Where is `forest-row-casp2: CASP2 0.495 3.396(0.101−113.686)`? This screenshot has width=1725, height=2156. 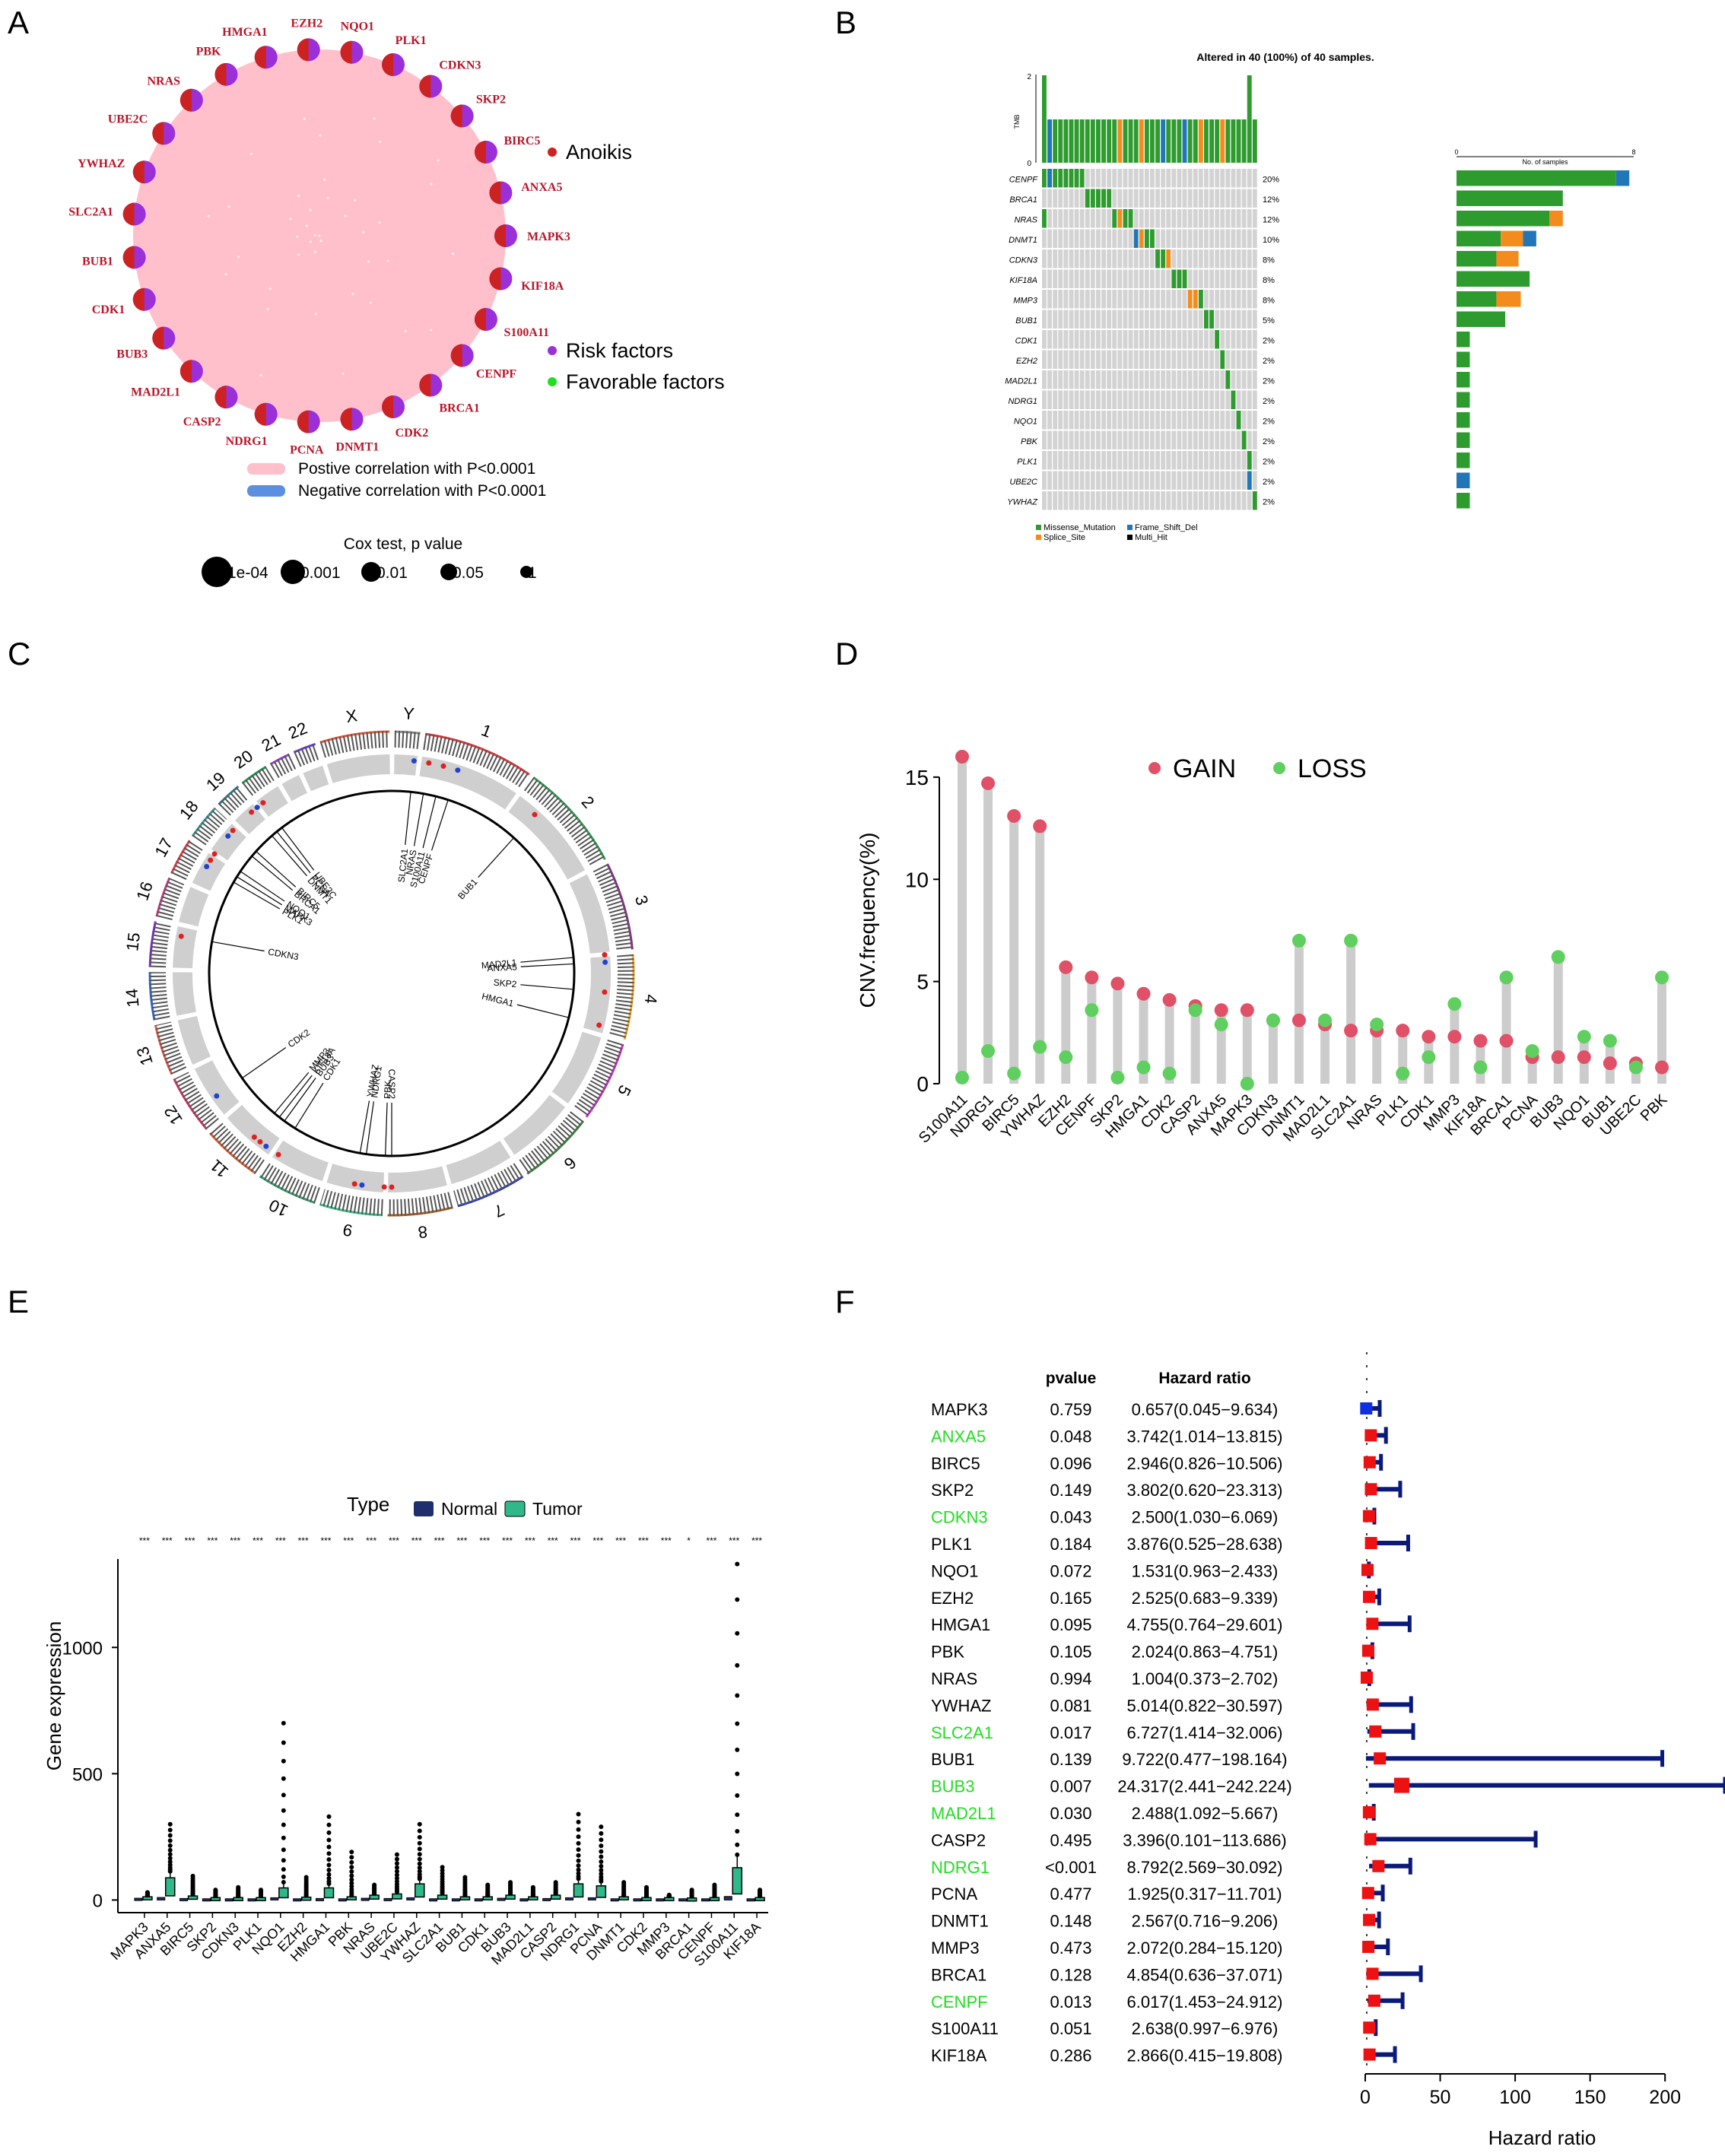
forest-row-casp2: CASP2 0.495 3.396(0.101−113.686) is located at coordinates (1234, 1840).